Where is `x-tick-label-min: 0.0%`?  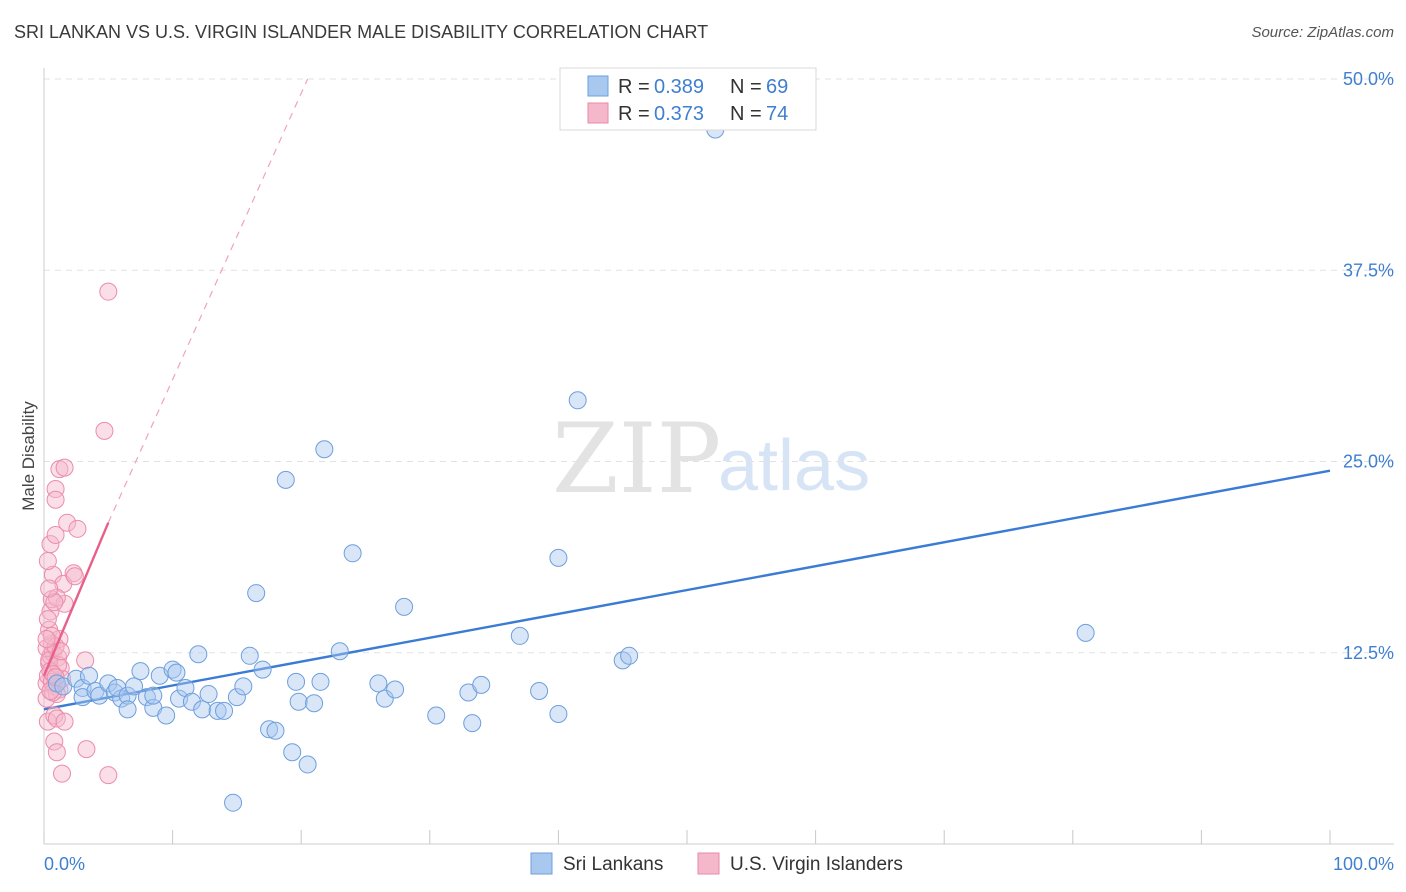 x-tick-label-min: 0.0% is located at coordinates (64, 864).